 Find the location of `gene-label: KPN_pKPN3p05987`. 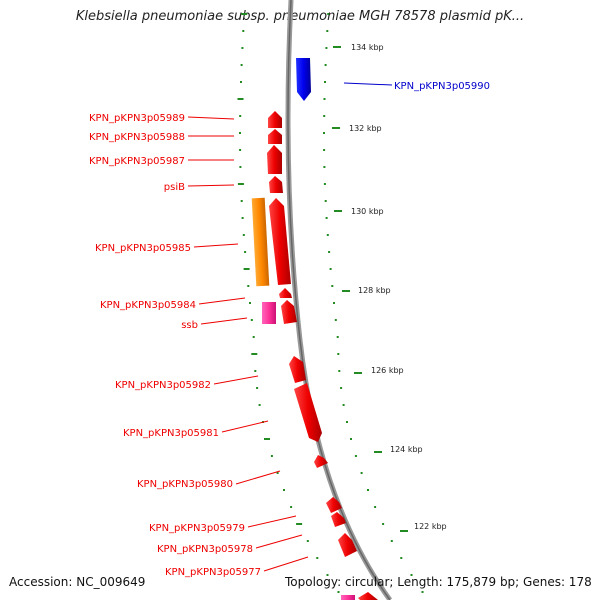

gene-label: KPN_pKPN3p05987 is located at coordinates (137, 161).